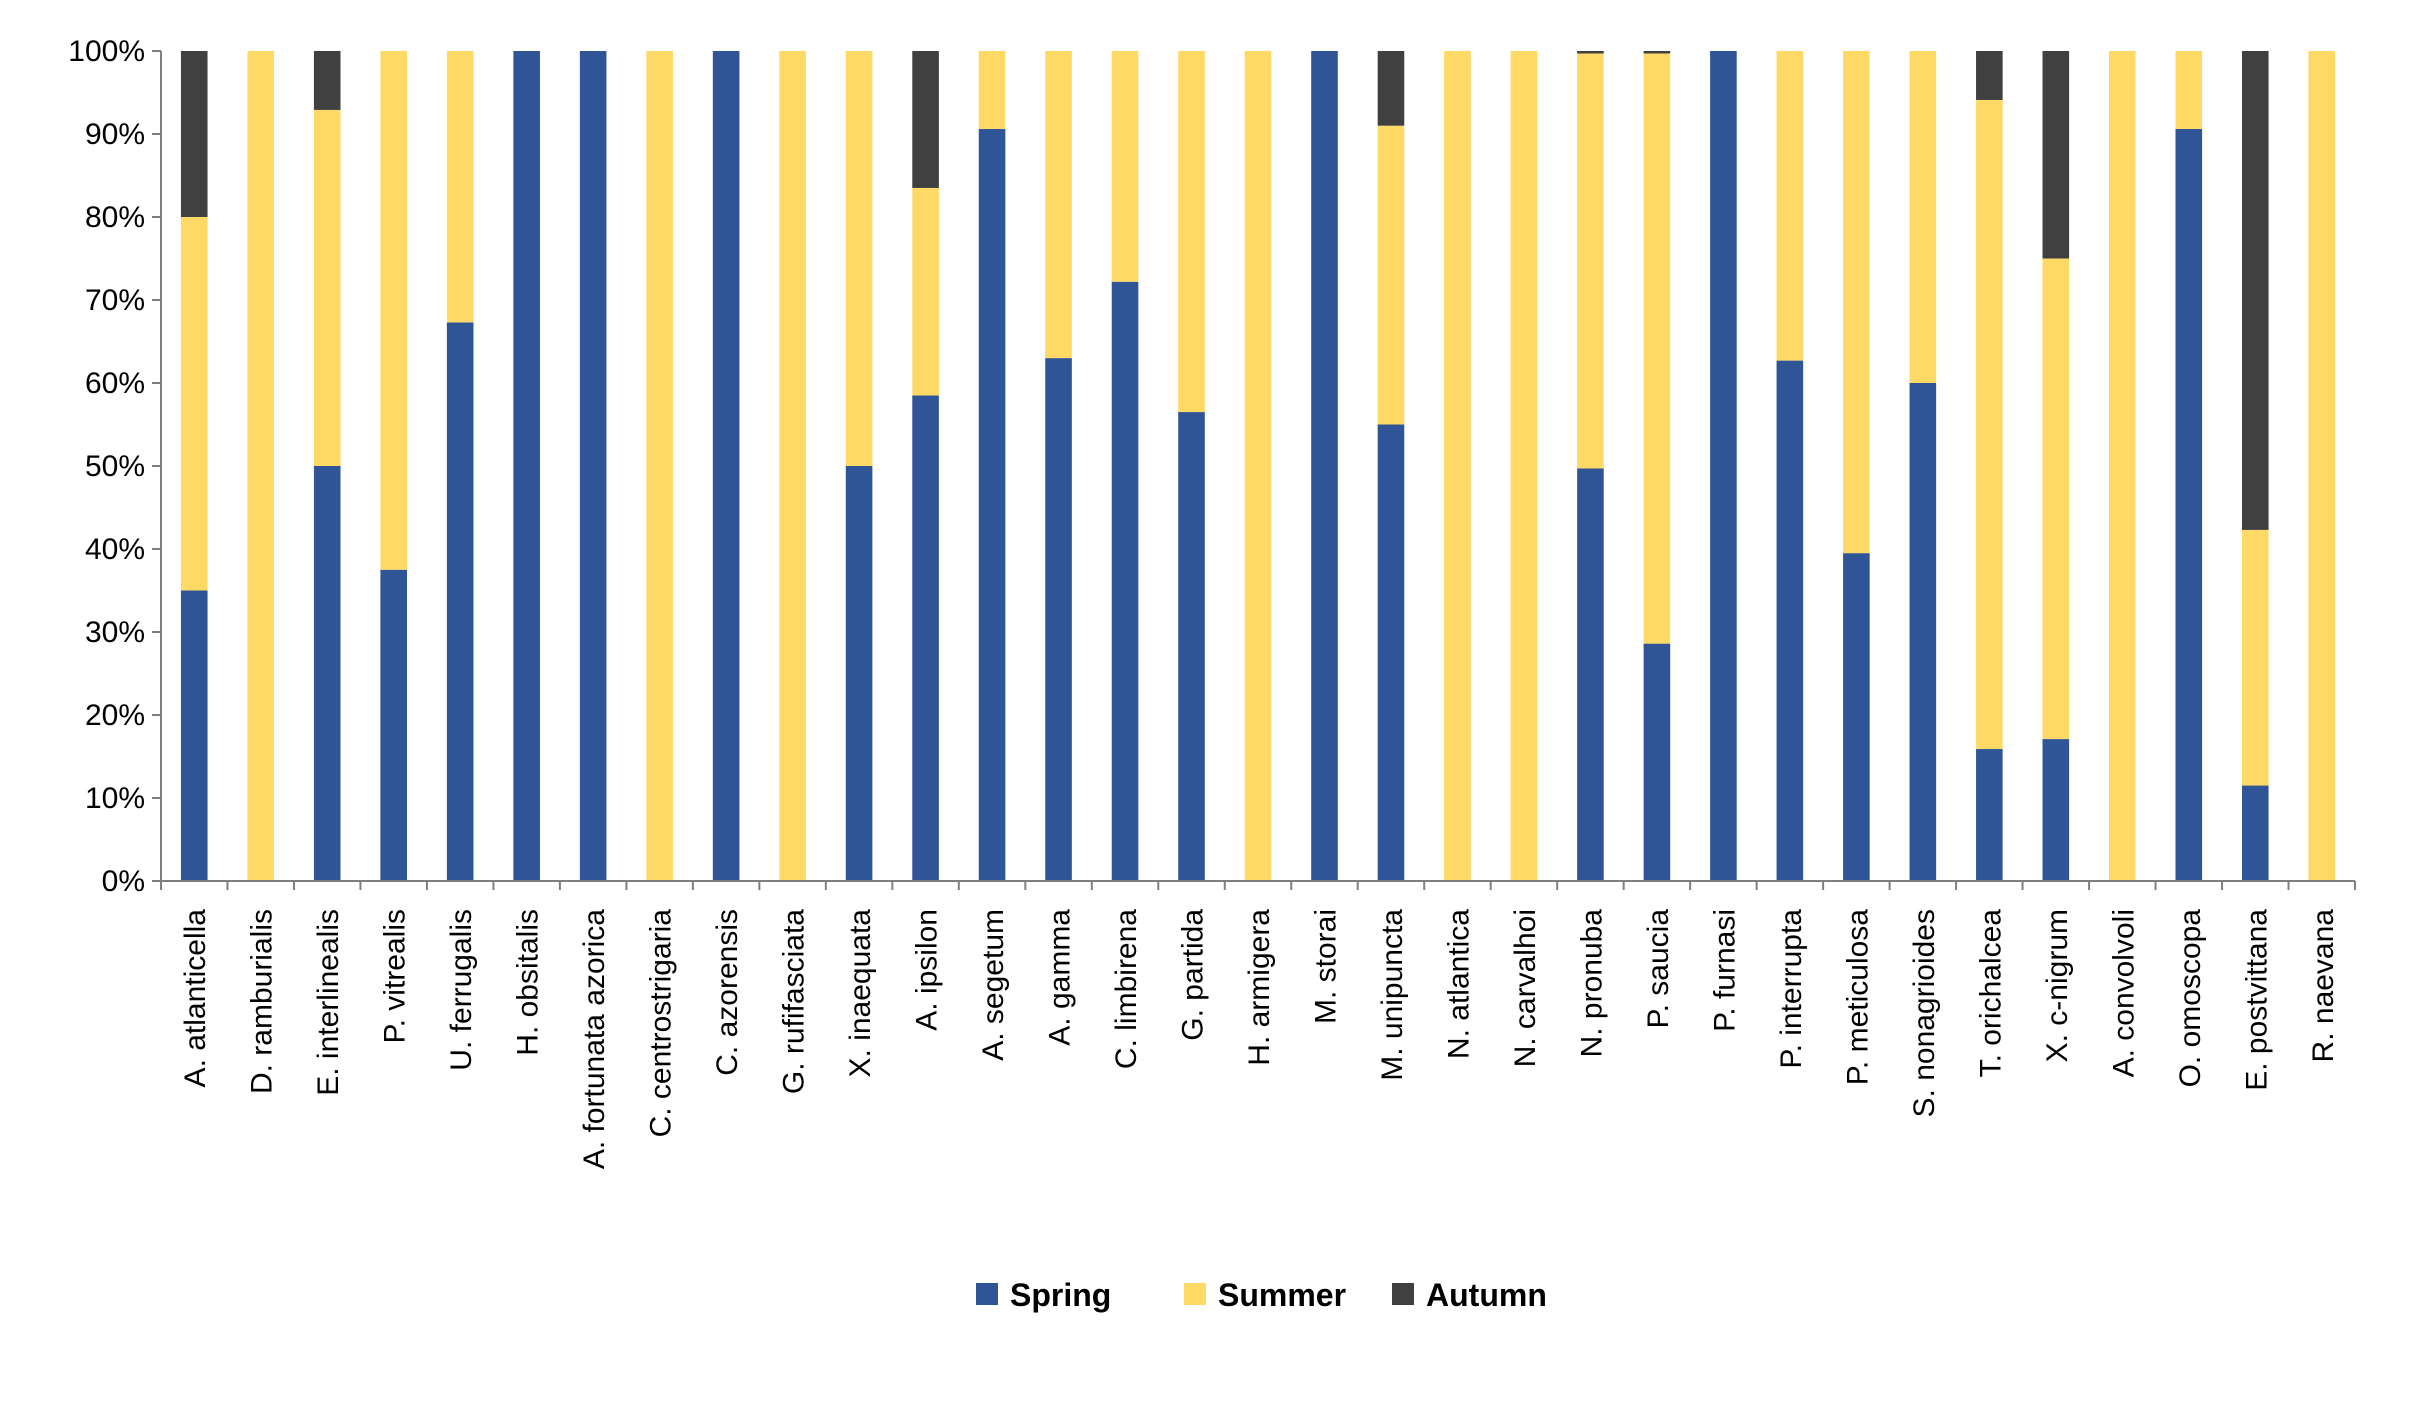 This screenshot has width=2410, height=1403. I want to click on y-tick-label: 30%, so click(115, 632).